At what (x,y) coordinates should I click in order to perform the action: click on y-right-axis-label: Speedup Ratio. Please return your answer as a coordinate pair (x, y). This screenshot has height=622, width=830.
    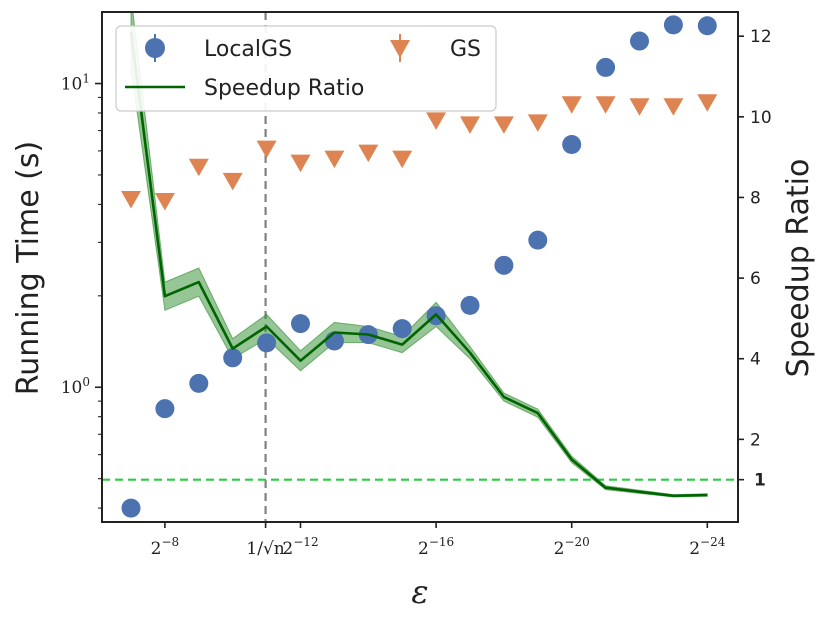
    Looking at the image, I should click on (798, 268).